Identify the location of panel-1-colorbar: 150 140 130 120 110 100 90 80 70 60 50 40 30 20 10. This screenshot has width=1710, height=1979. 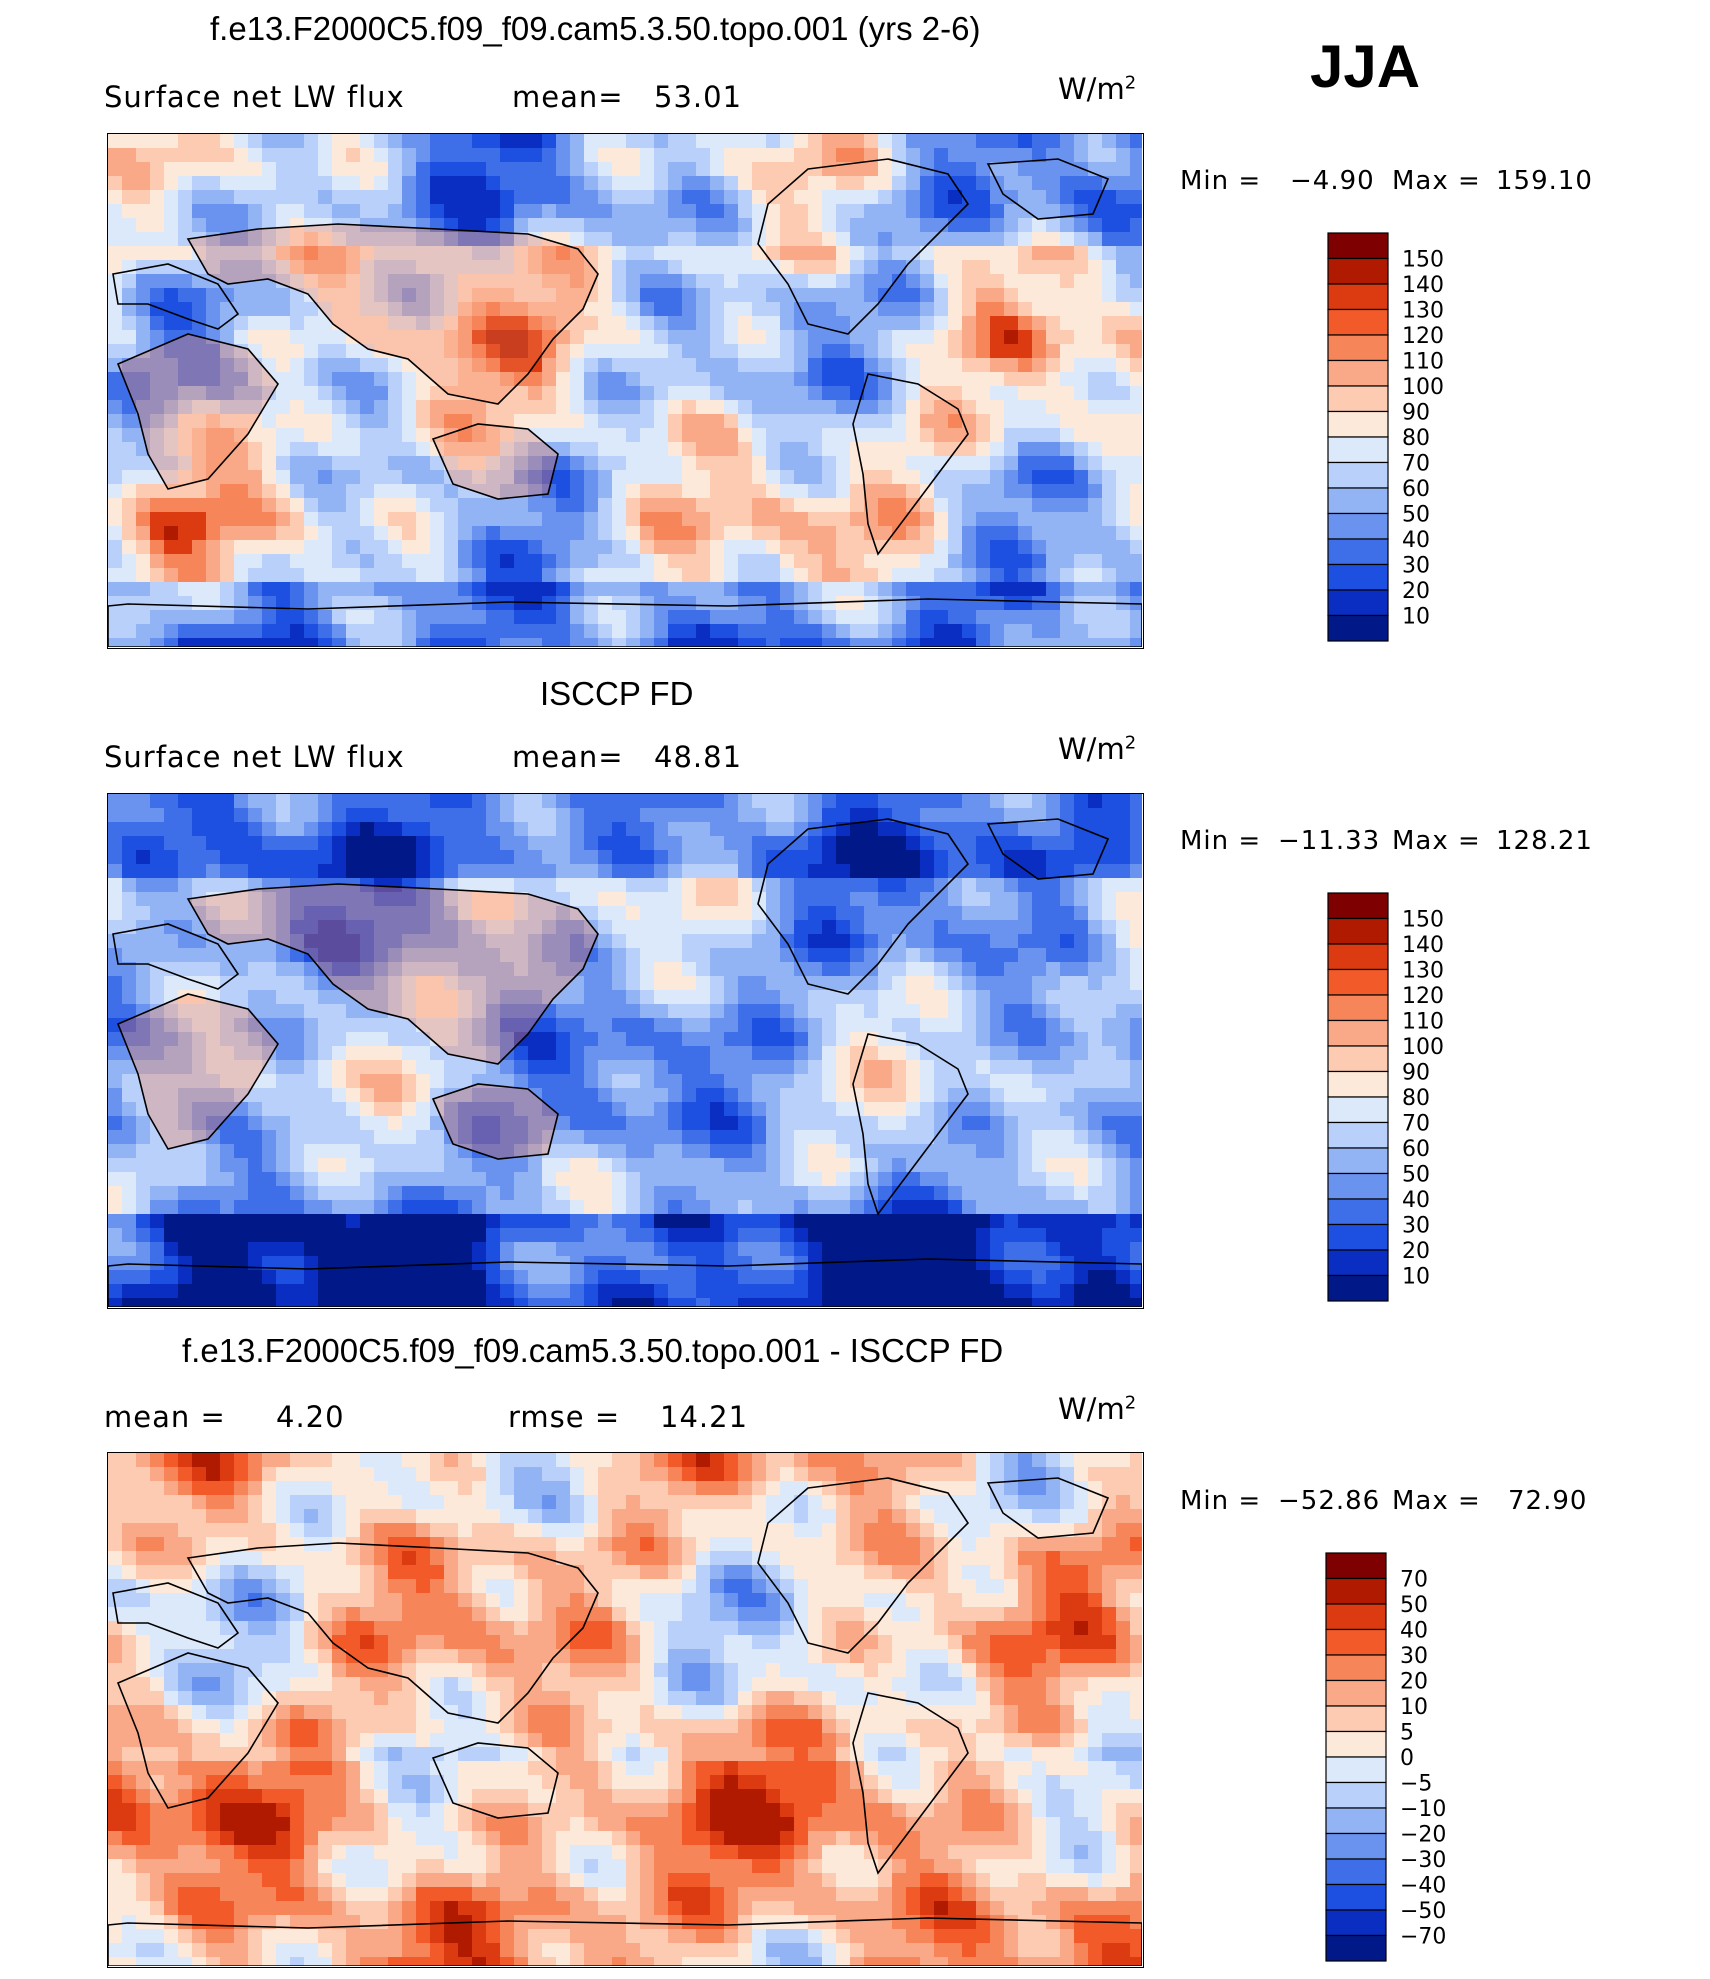
(1417, 437).